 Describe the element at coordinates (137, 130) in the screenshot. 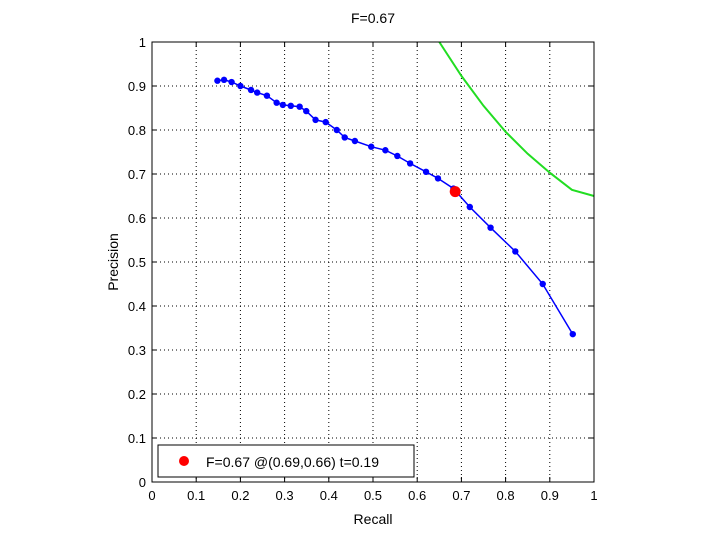

I see `y-tick-label: 0.8` at that location.